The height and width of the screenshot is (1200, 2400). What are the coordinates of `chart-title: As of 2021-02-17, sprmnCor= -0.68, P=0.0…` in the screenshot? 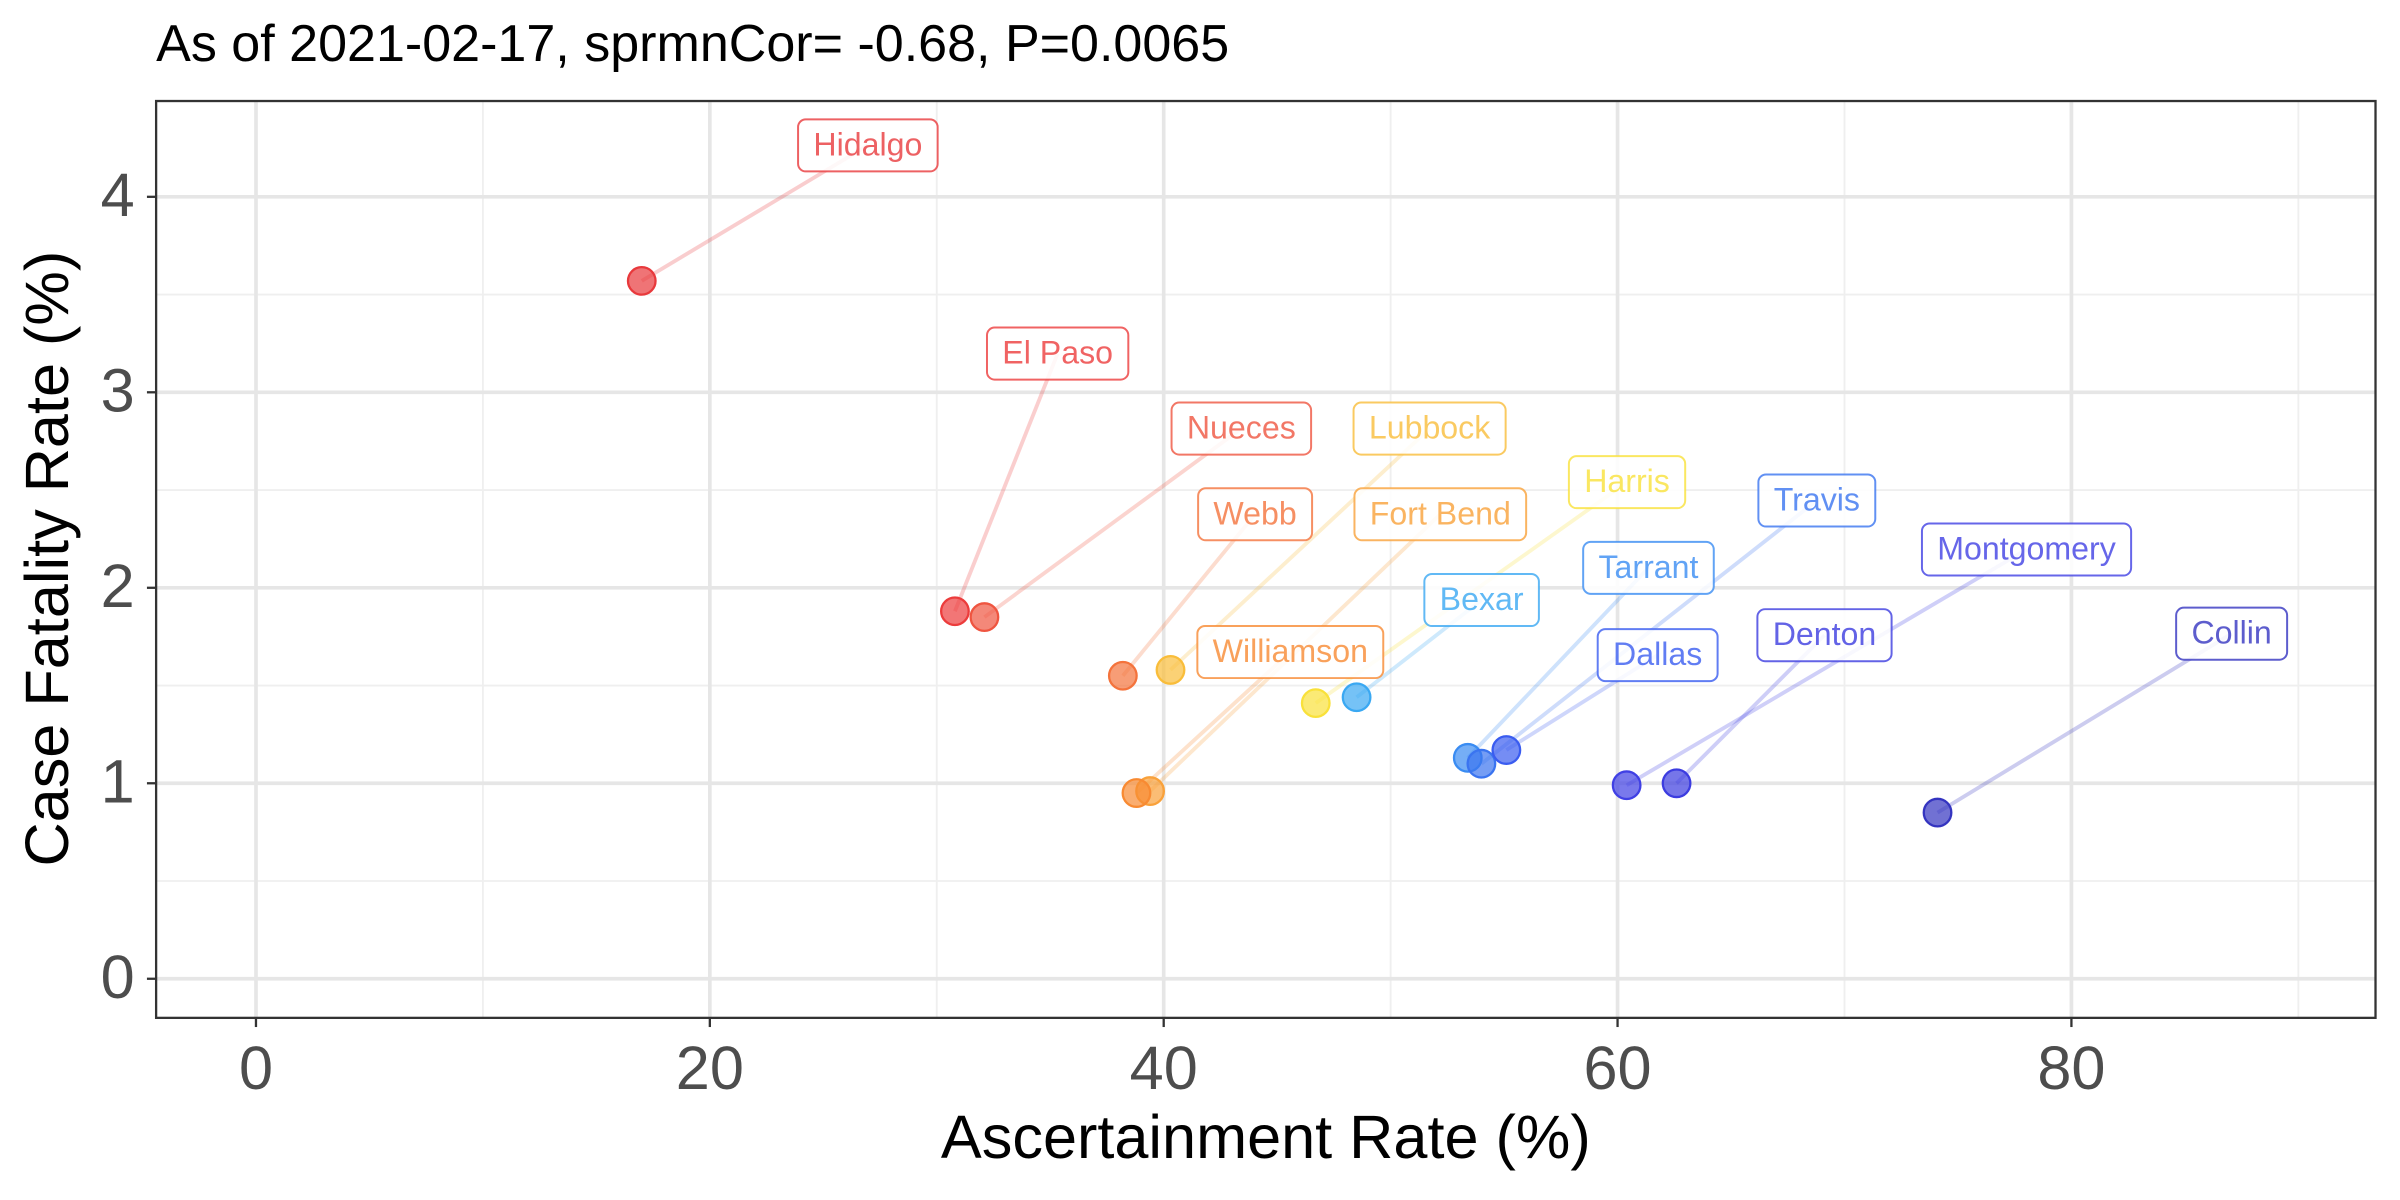 It's located at (692, 44).